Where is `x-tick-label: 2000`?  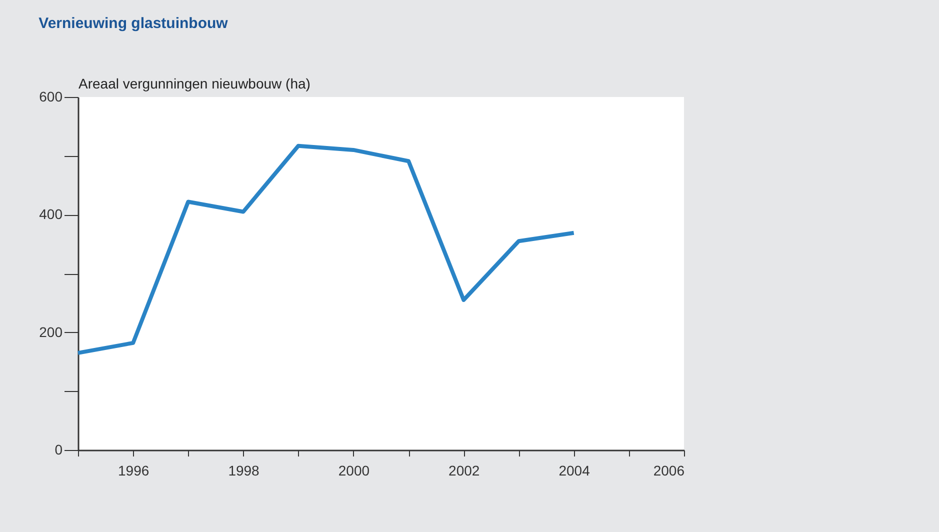 x-tick-label: 2000 is located at coordinates (354, 470).